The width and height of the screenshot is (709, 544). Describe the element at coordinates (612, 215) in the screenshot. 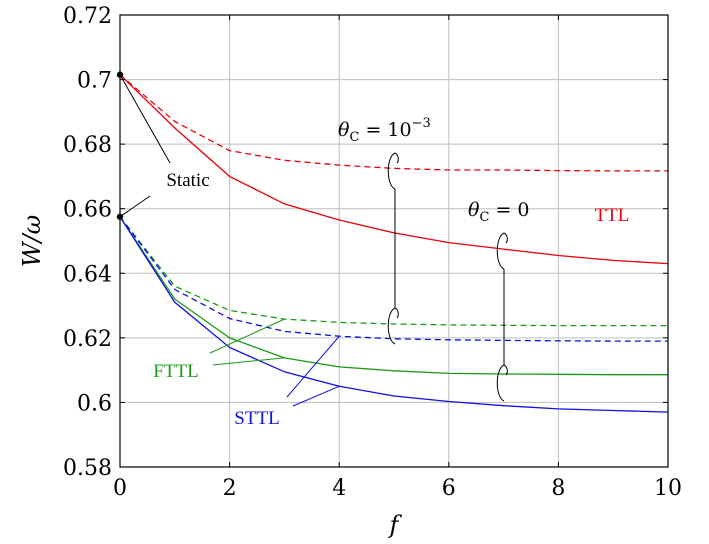

I see `group-label-ttl: TTL` at that location.